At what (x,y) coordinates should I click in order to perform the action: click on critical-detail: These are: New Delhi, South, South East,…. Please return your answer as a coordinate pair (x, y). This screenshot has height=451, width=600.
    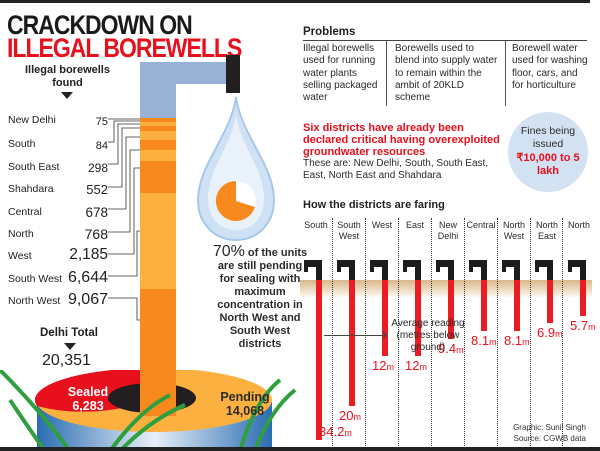
    Looking at the image, I should click on (396, 169).